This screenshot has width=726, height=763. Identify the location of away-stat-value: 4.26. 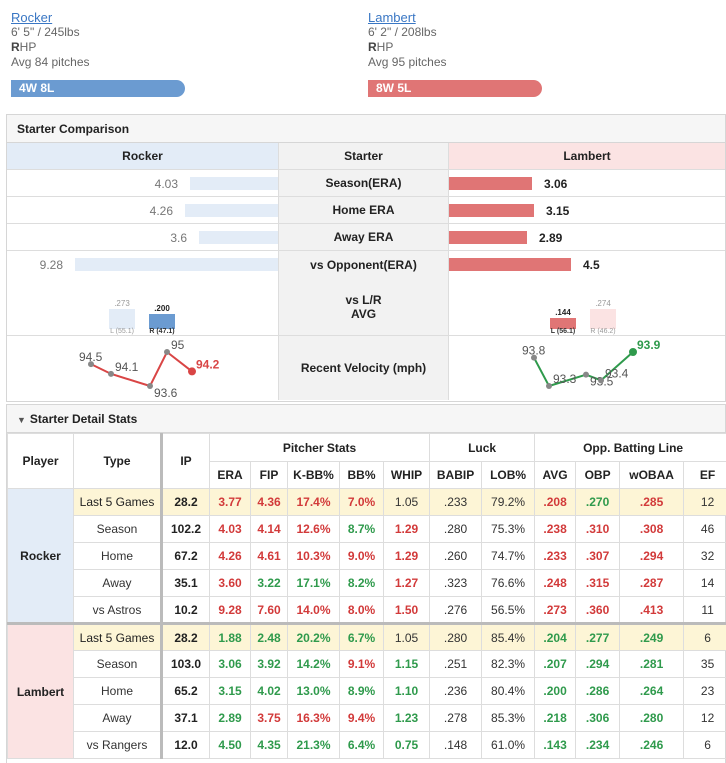
(161, 211).